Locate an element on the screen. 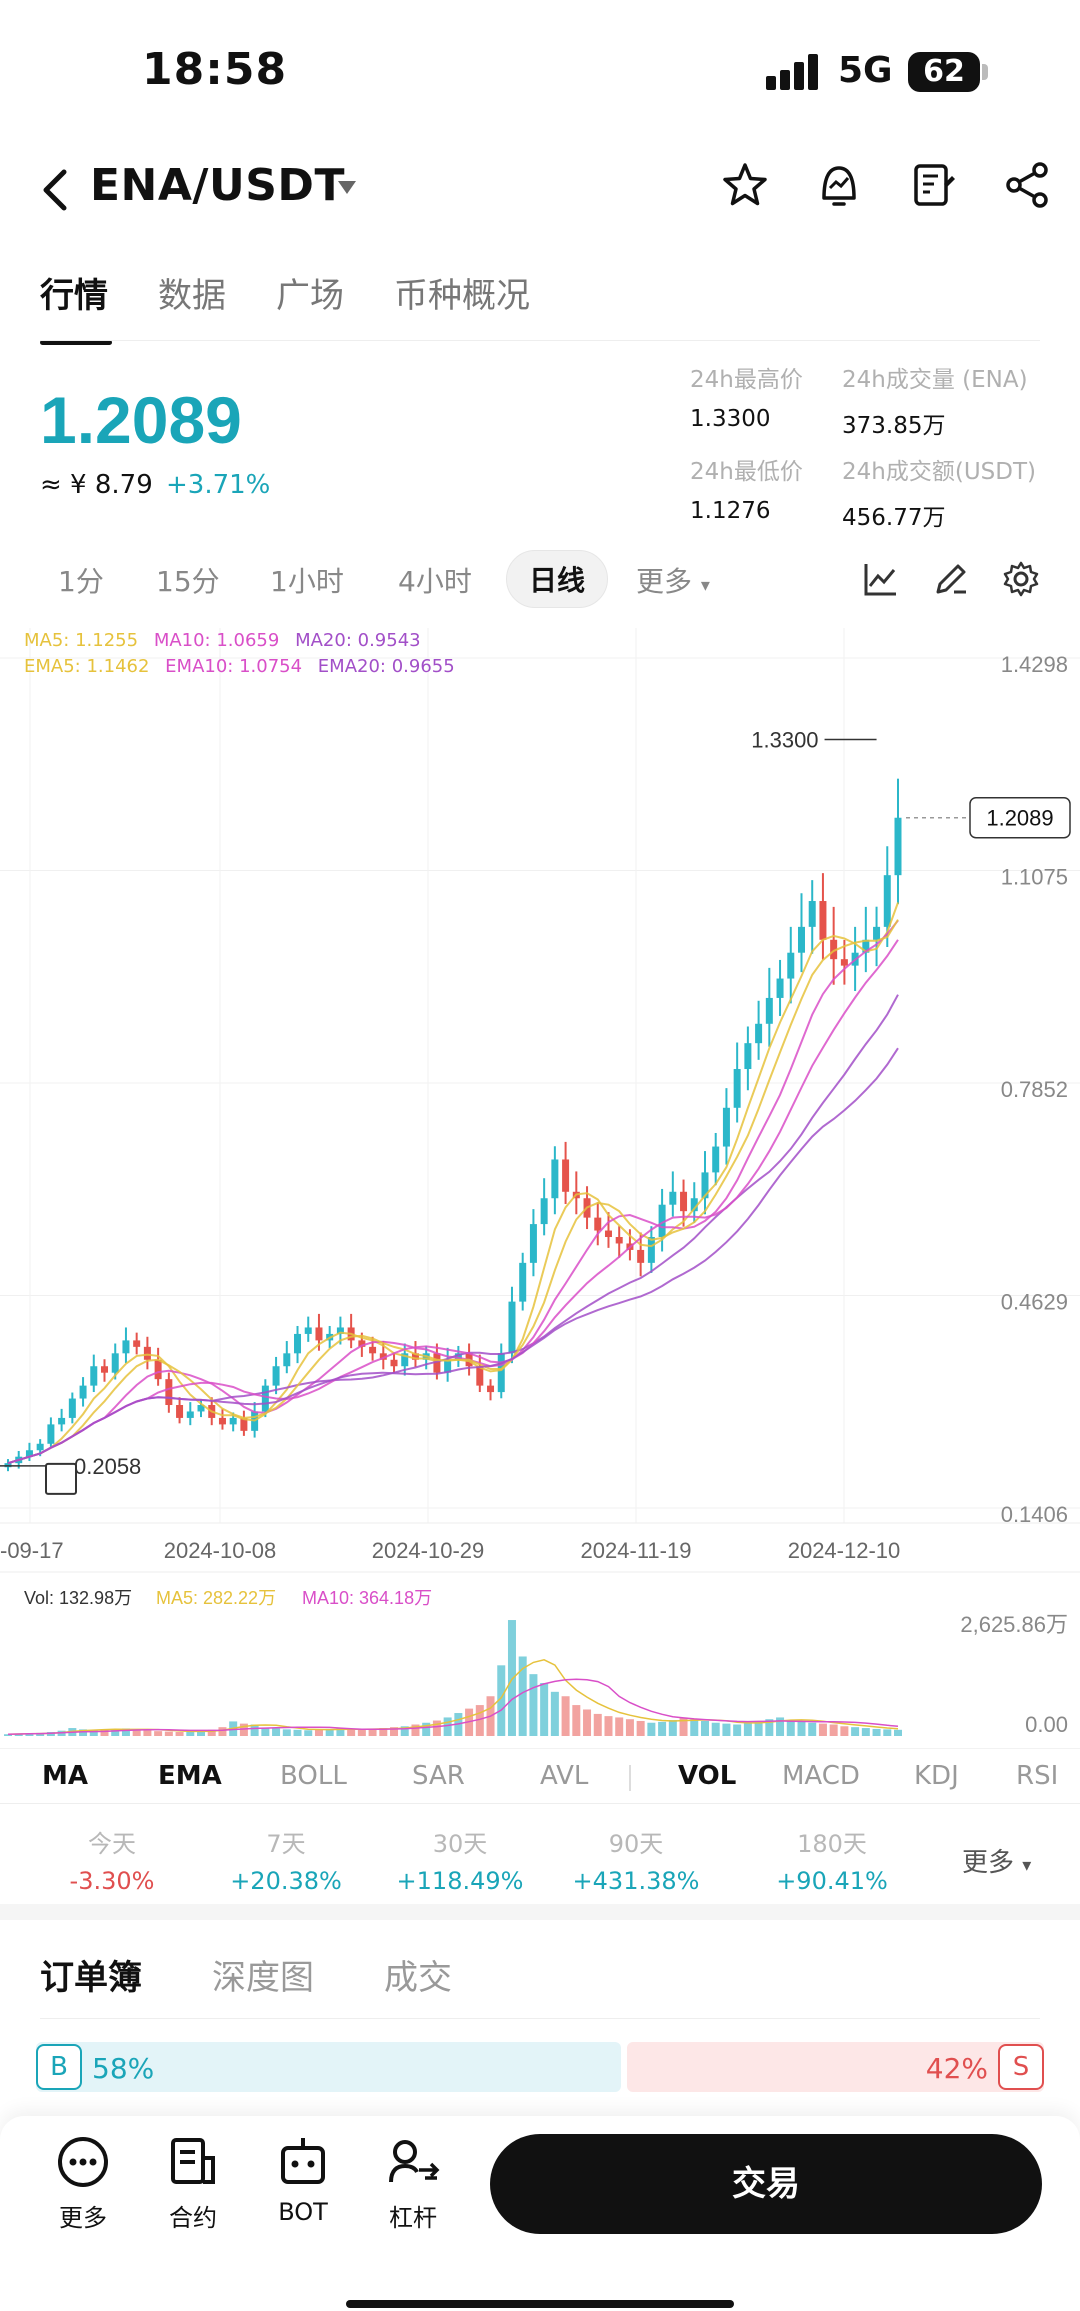 The width and height of the screenshot is (1080, 2311). price-alert-icon is located at coordinates (839, 185).